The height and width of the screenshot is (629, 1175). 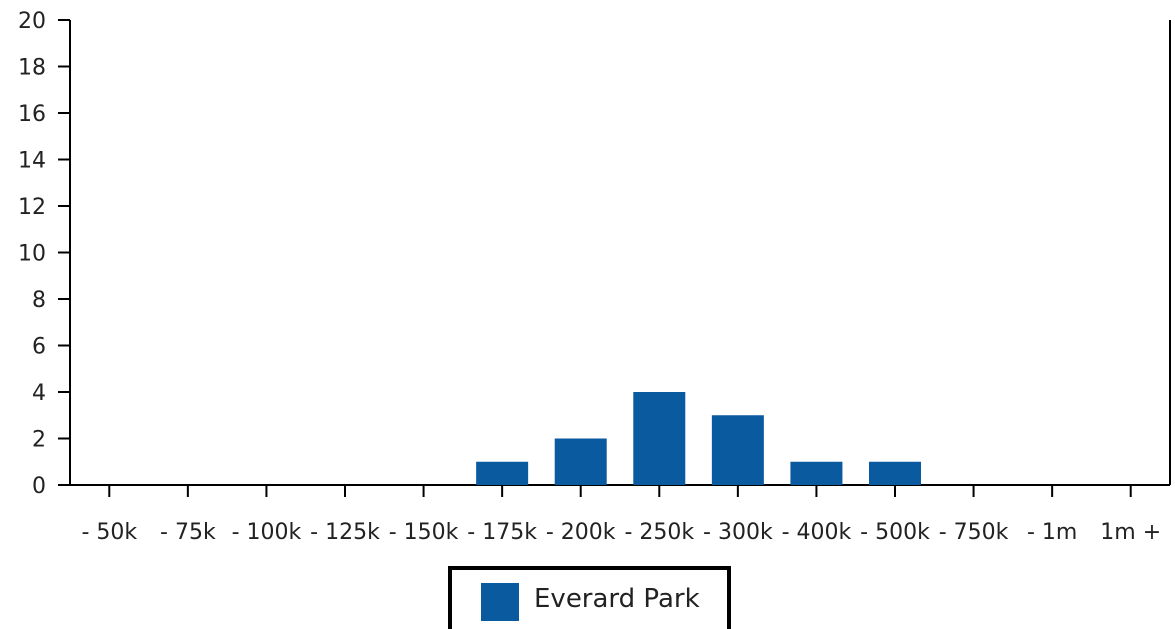 What do you see at coordinates (32, 207) in the screenshot?
I see `y-tick-label: 12` at bounding box center [32, 207].